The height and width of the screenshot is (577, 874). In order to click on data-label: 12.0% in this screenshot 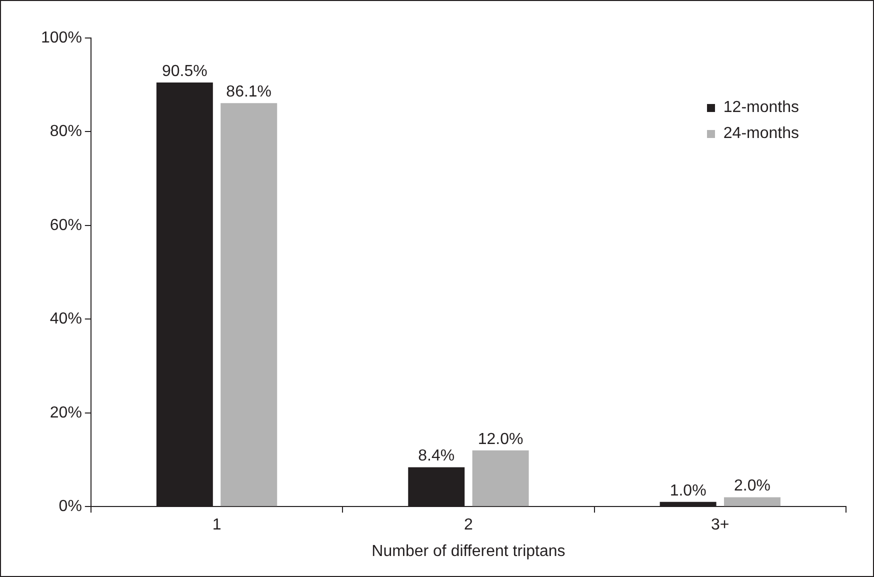, I will do `click(501, 439)`.